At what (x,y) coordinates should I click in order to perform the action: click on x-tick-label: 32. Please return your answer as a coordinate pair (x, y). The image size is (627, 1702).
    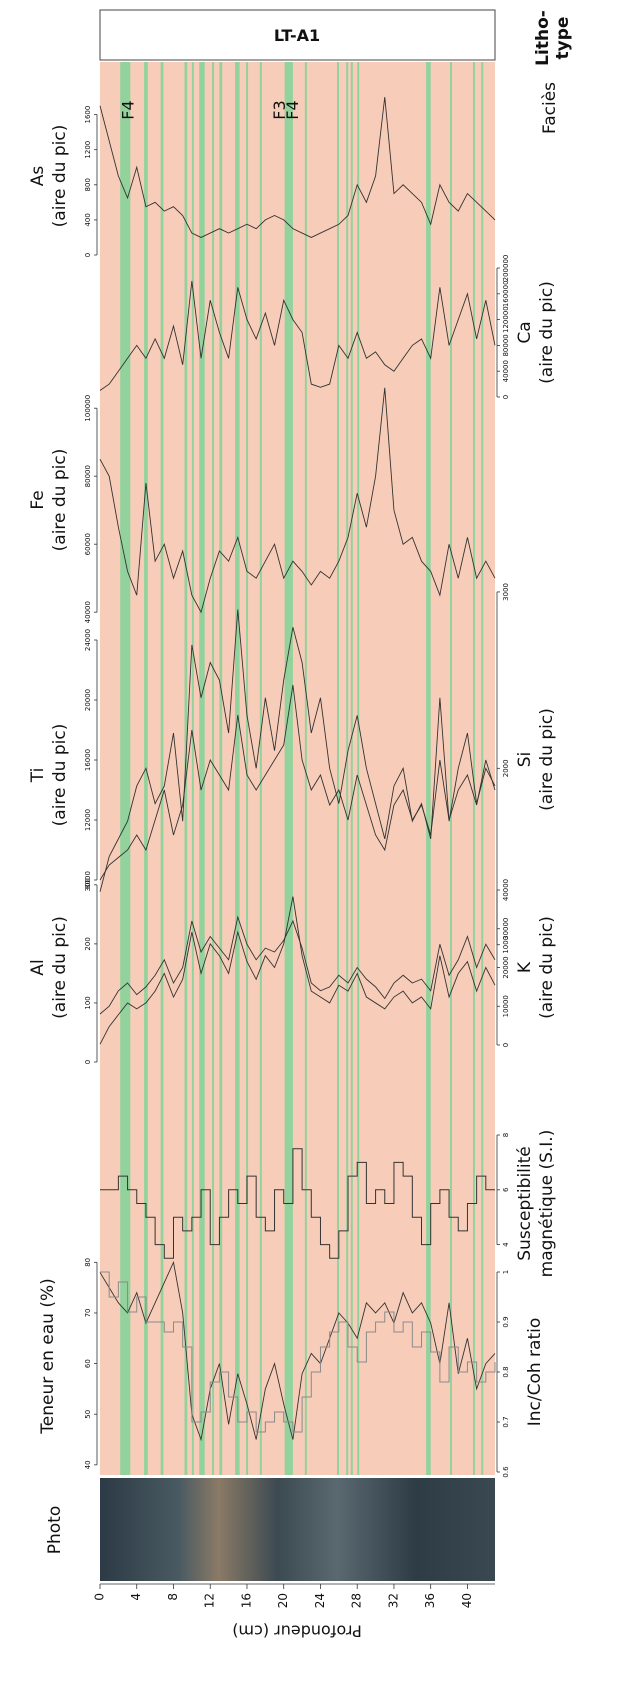
    Looking at the image, I should click on (393, 1600).